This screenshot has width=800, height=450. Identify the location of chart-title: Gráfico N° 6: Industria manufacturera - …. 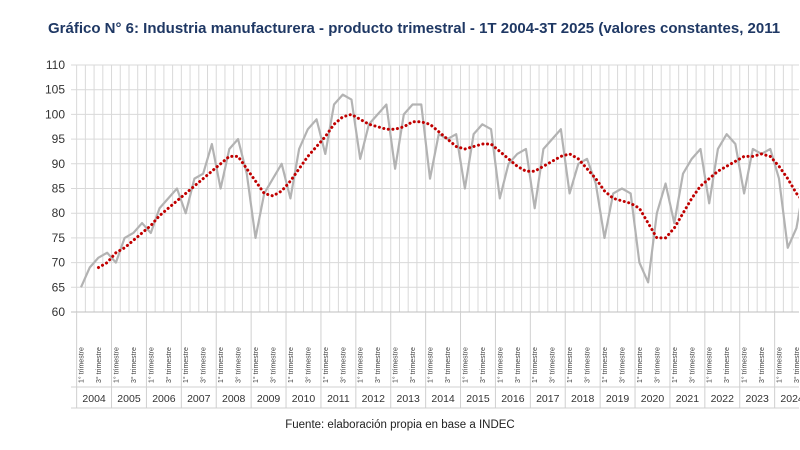
(414, 28).